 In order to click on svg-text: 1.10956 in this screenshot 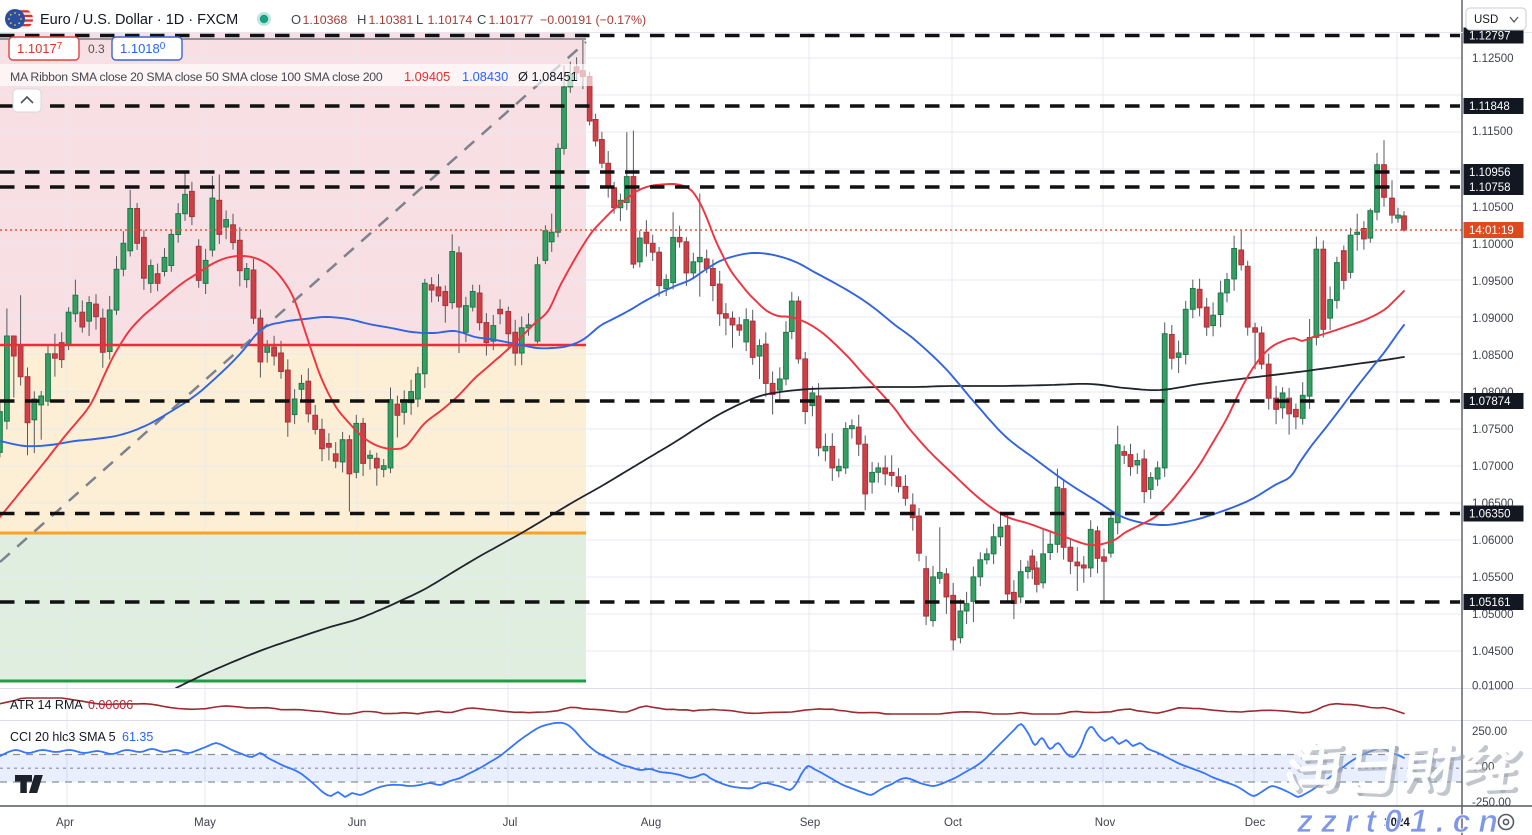, I will do `click(1490, 173)`.